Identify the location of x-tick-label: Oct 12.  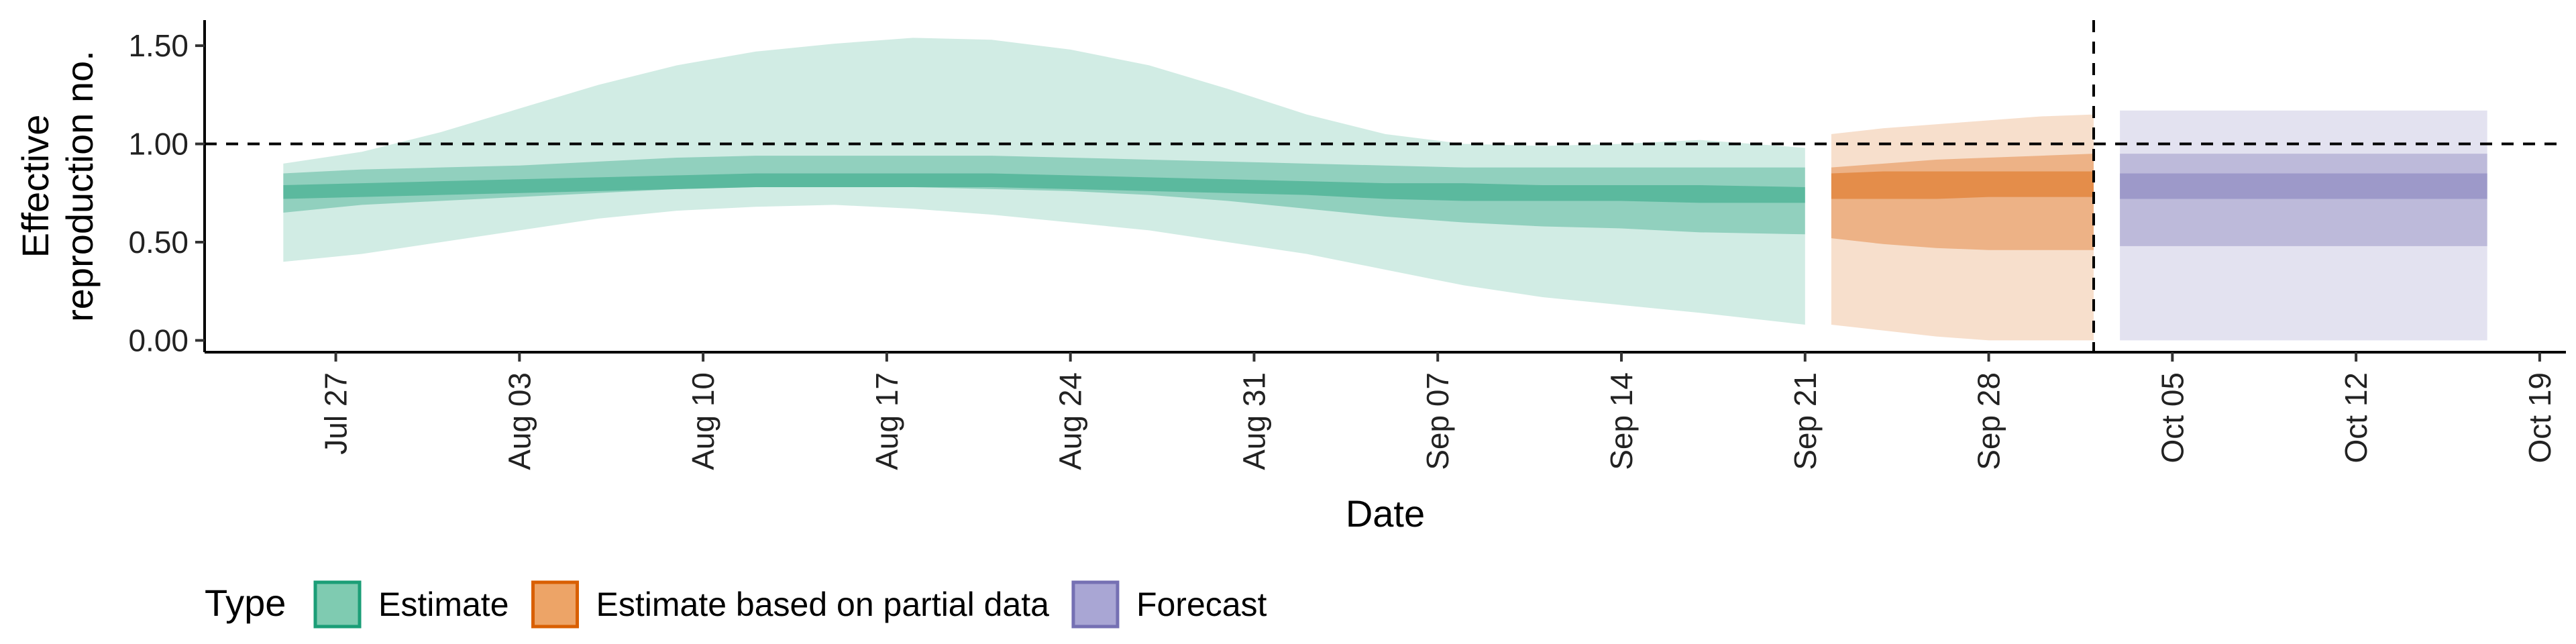
(2356, 418).